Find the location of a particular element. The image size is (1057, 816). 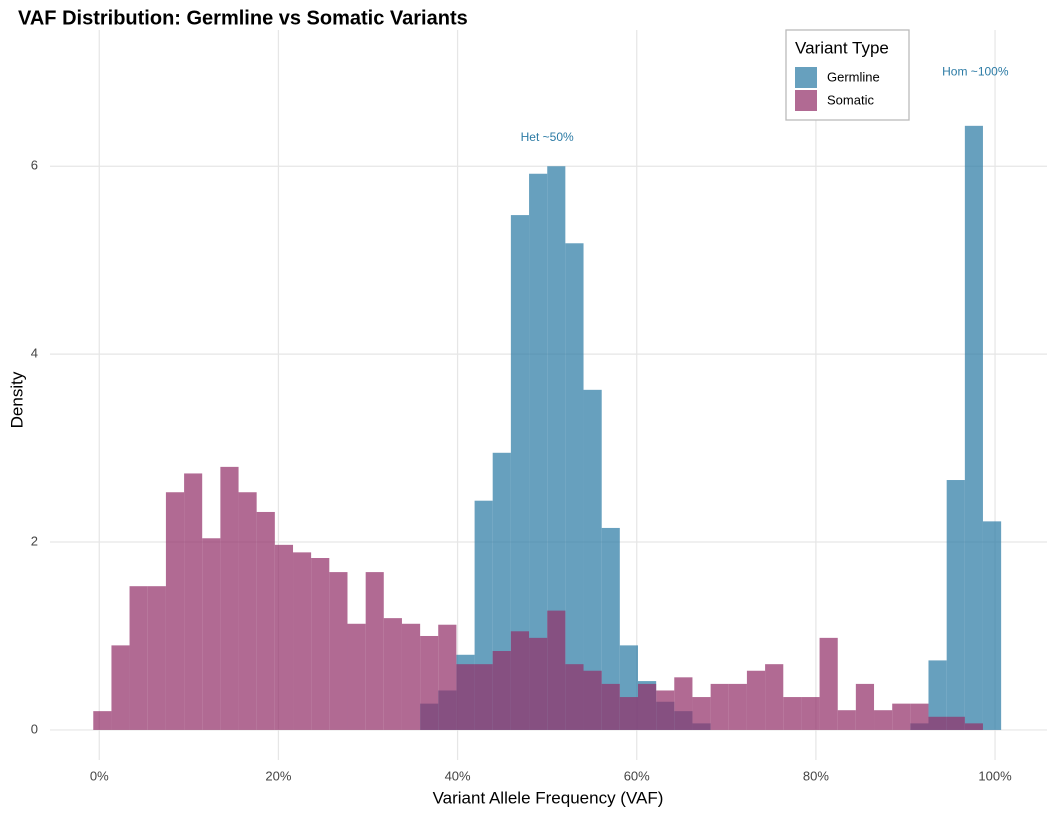

y-tick-label: 6 is located at coordinates (34, 165).